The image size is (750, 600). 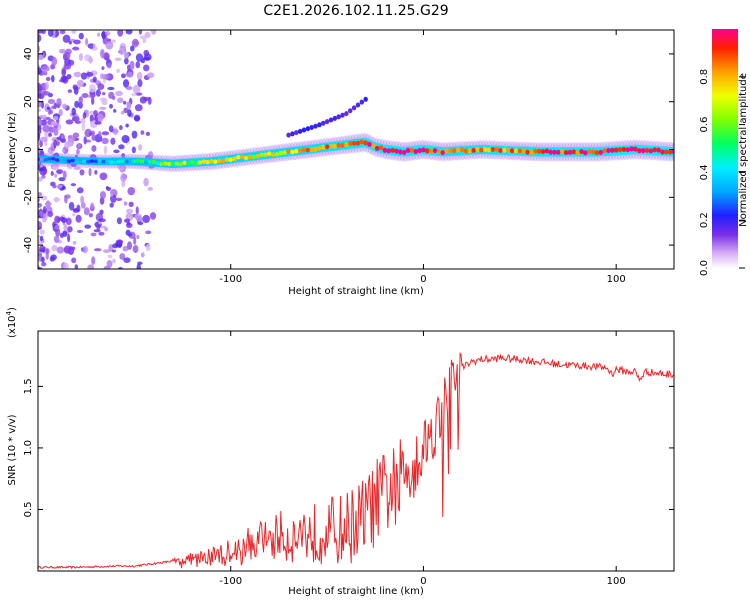 What do you see at coordinates (616, 581) in the screenshot?
I see `snr-xtick-label: 100` at bounding box center [616, 581].